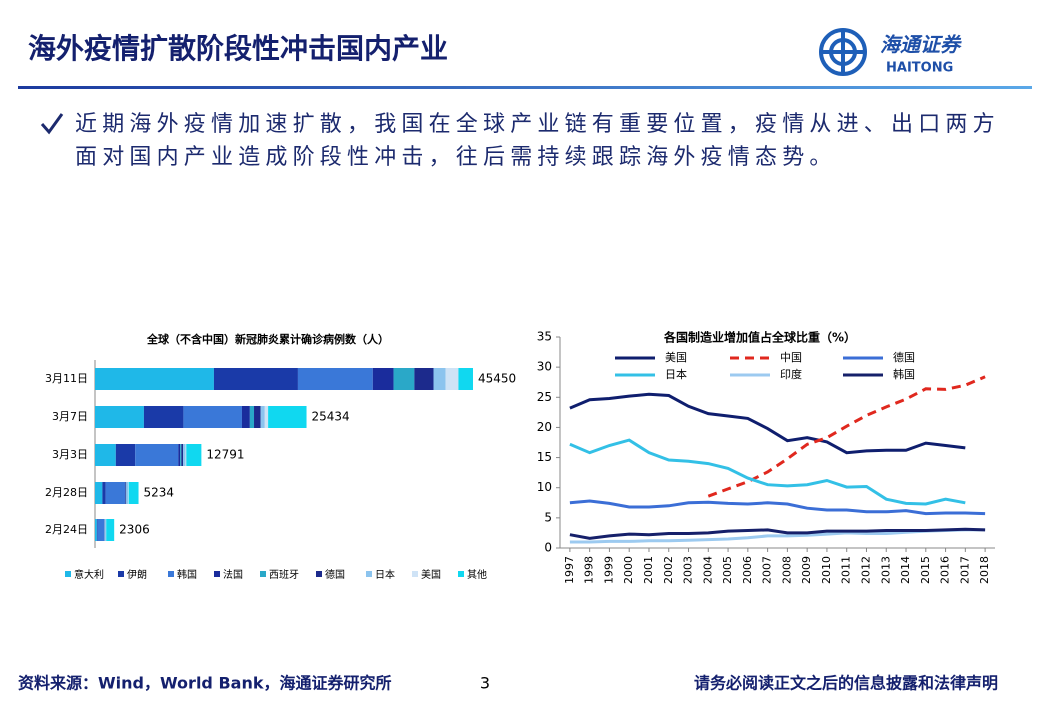 The width and height of the screenshot is (1040, 718). I want to click on y-tick-label: 2月24日, so click(66, 529).